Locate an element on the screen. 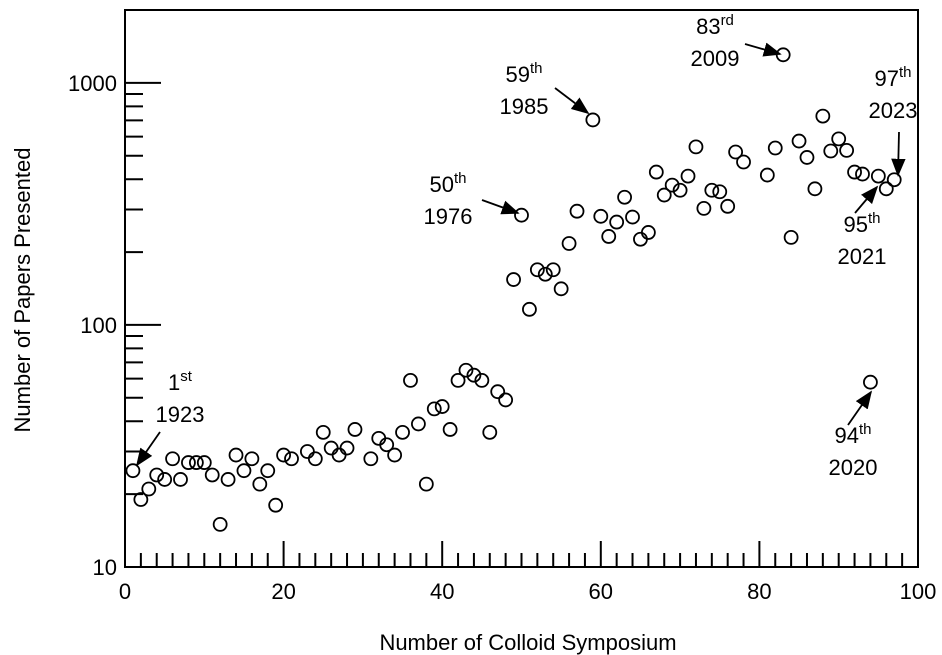 The image size is (942, 655). y-tick-label: 10 is located at coordinates (105, 567).